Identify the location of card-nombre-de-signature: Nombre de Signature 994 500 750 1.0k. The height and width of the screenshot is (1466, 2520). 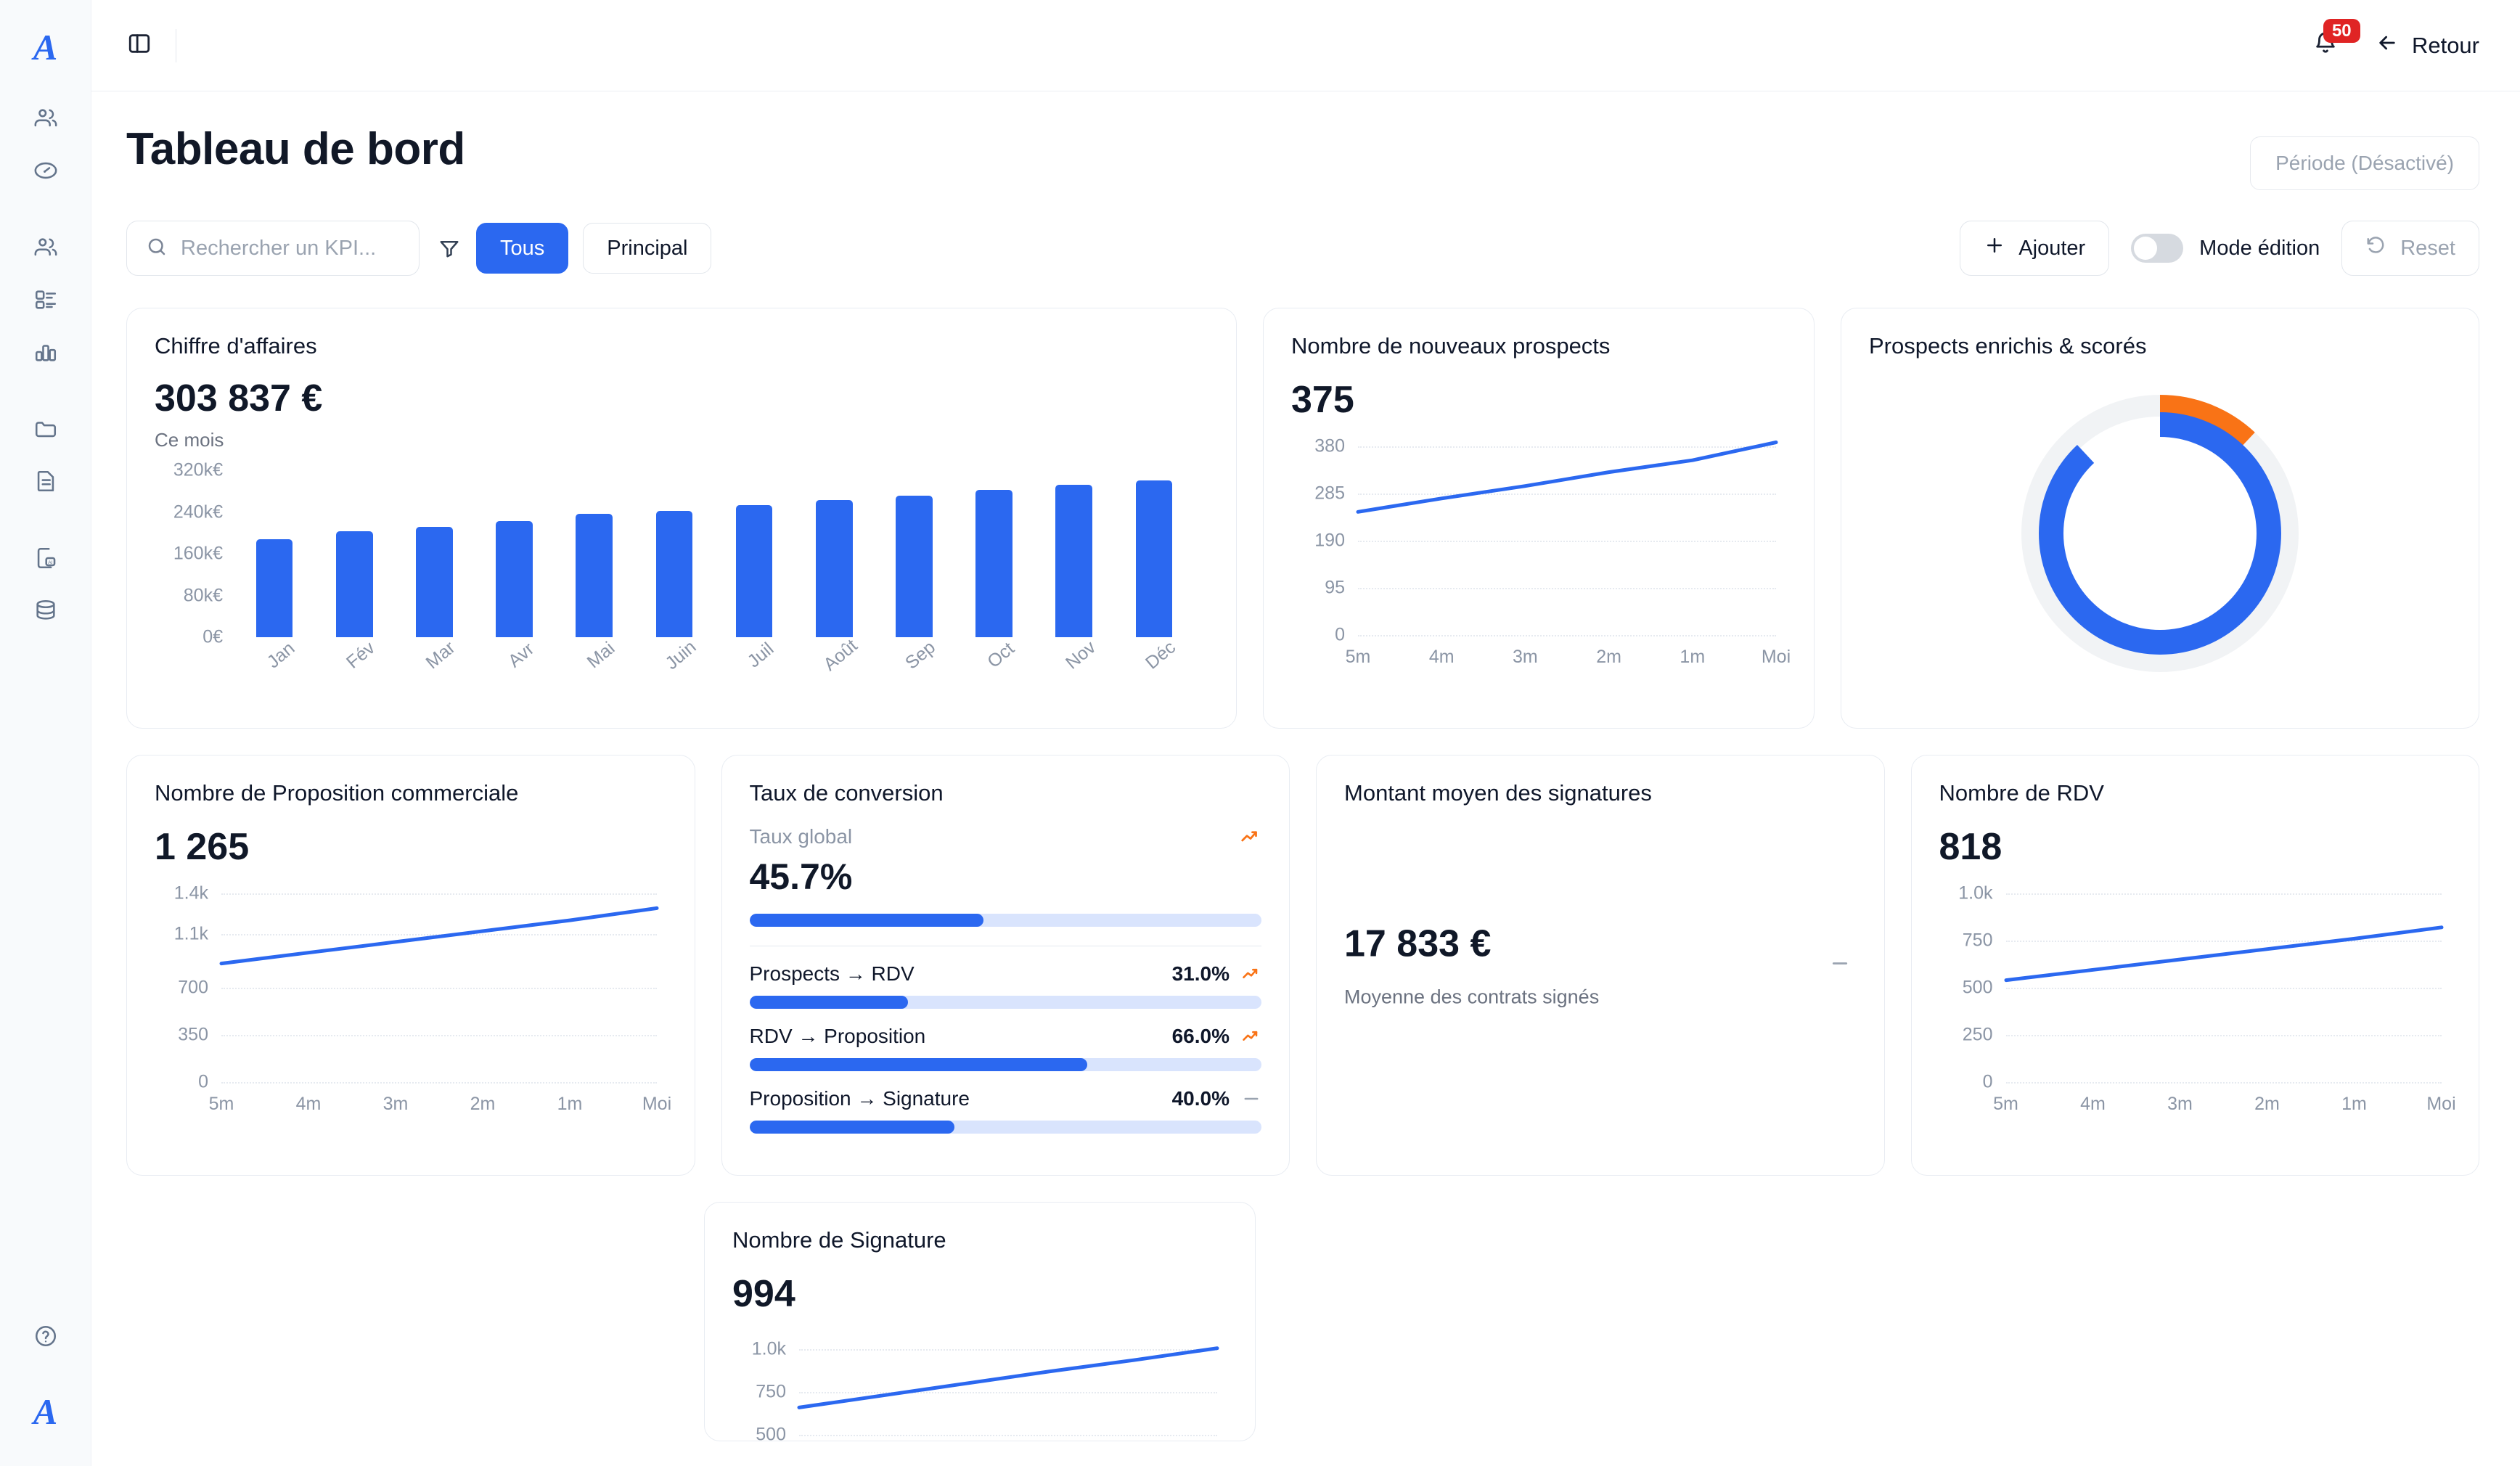
(980, 1323).